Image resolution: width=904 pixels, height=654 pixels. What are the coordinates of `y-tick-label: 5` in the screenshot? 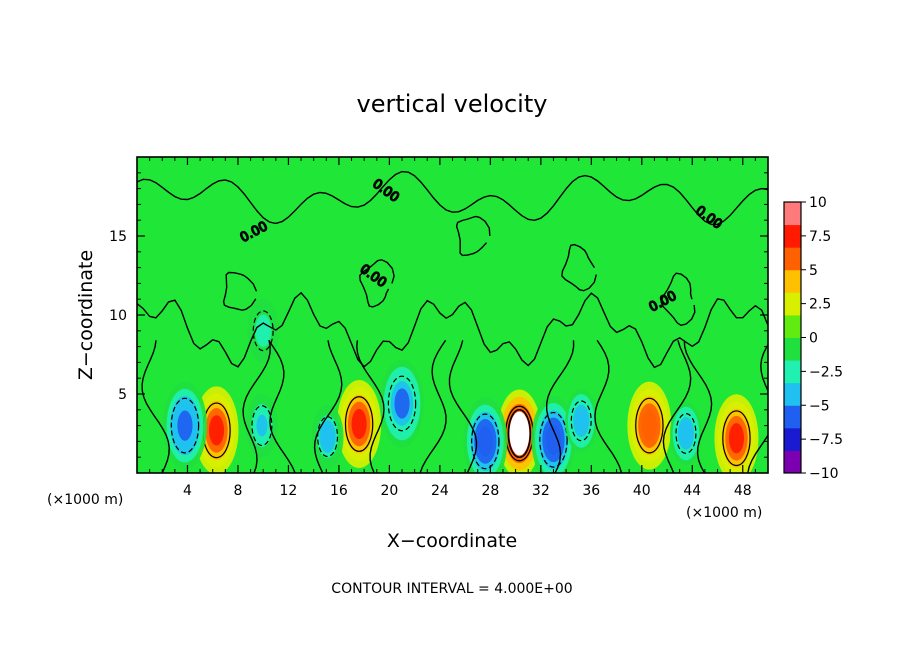 It's located at (122, 395).